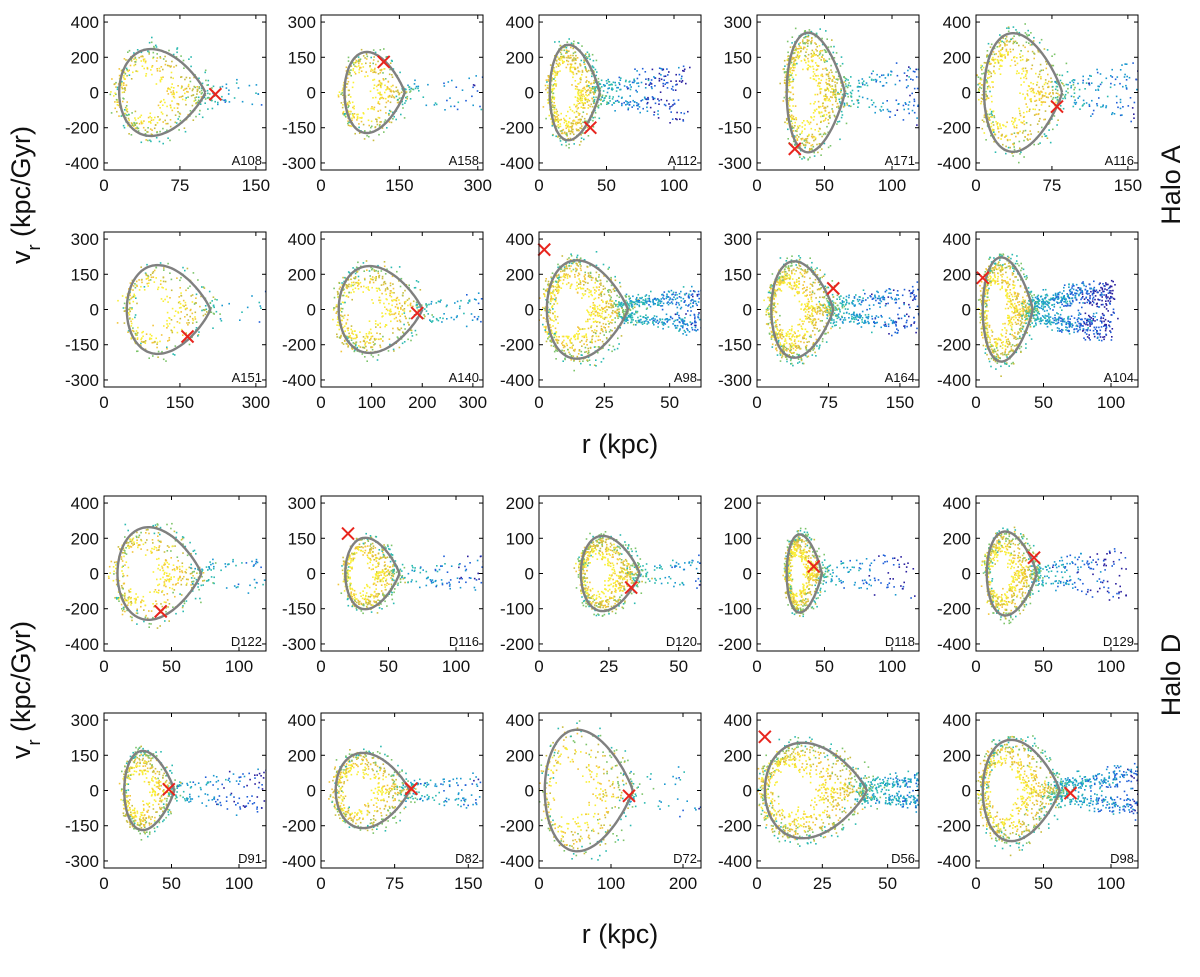 This screenshot has width=1200, height=977. Describe the element at coordinates (738, 538) in the screenshot. I see `y-tick-label: 100` at that location.